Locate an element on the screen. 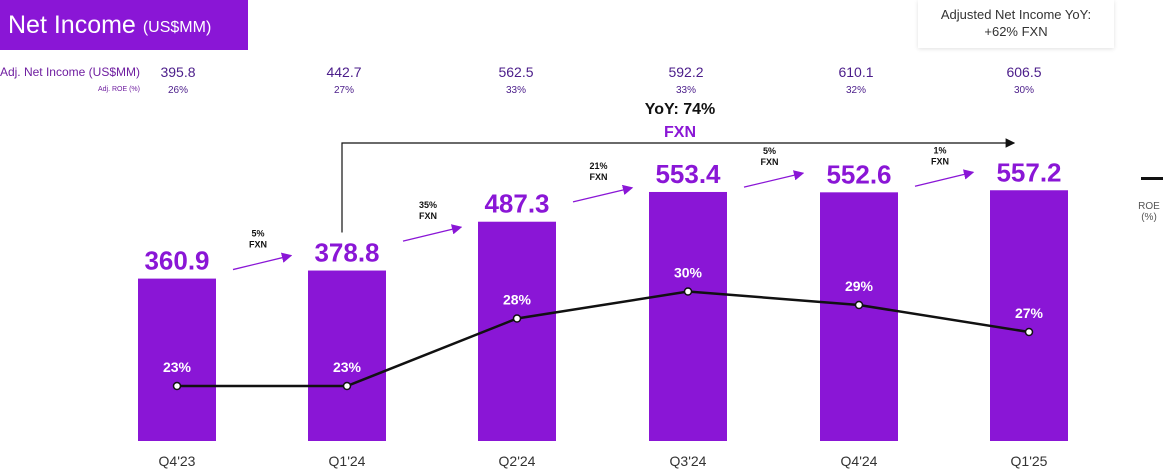 The width and height of the screenshot is (1172, 471). adj-roe-label: Adj. ROE (%) is located at coordinates (118, 89).